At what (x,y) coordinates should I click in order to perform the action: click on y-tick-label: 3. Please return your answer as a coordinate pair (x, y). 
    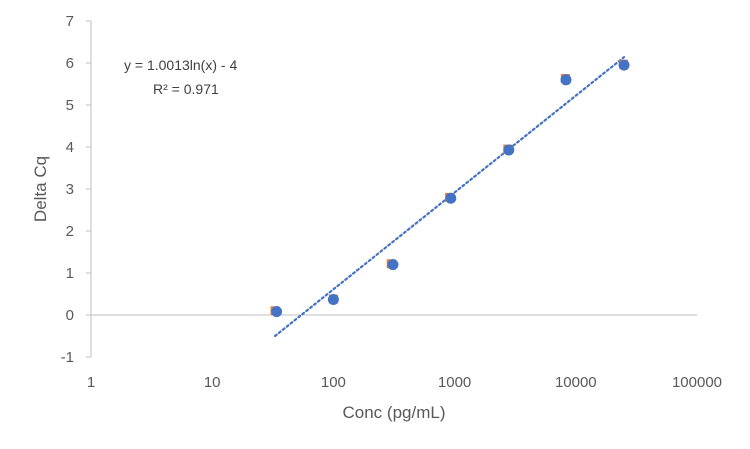
    Looking at the image, I should click on (70, 189).